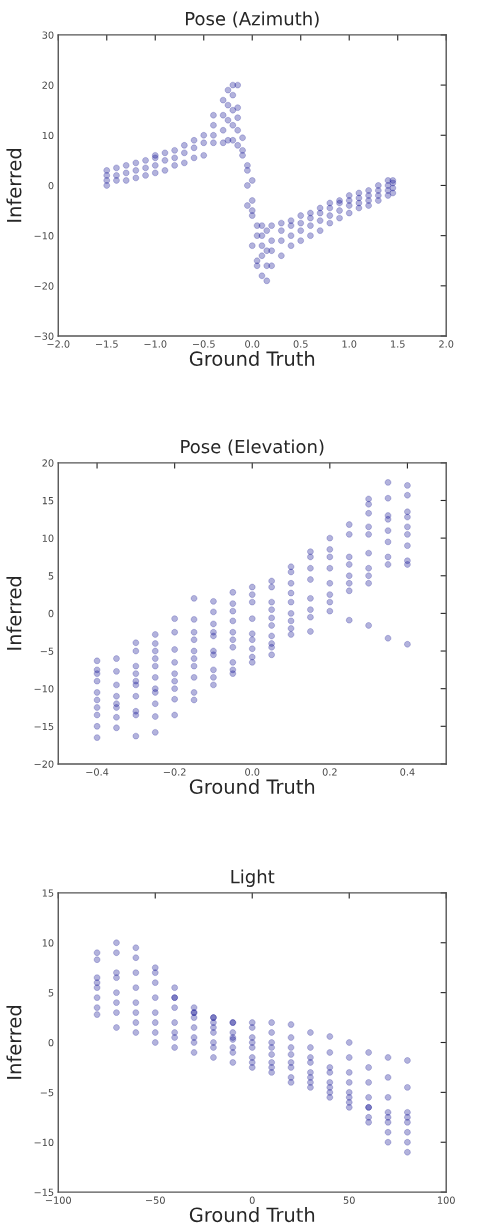  I want to click on chart-title: Light, so click(253, 878).